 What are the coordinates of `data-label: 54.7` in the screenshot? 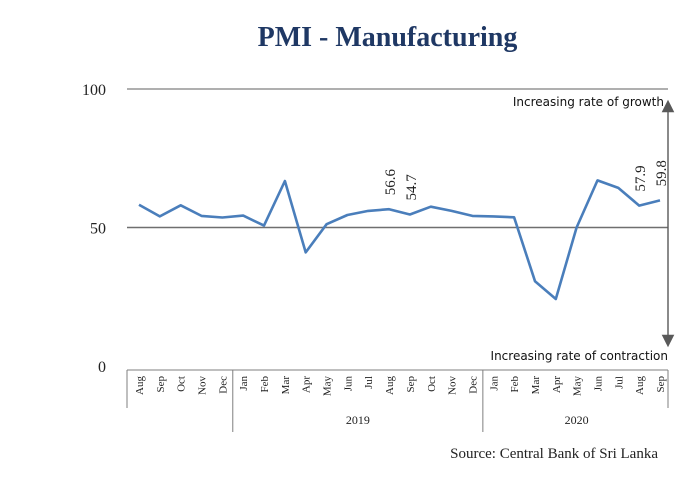 It's located at (412, 187).